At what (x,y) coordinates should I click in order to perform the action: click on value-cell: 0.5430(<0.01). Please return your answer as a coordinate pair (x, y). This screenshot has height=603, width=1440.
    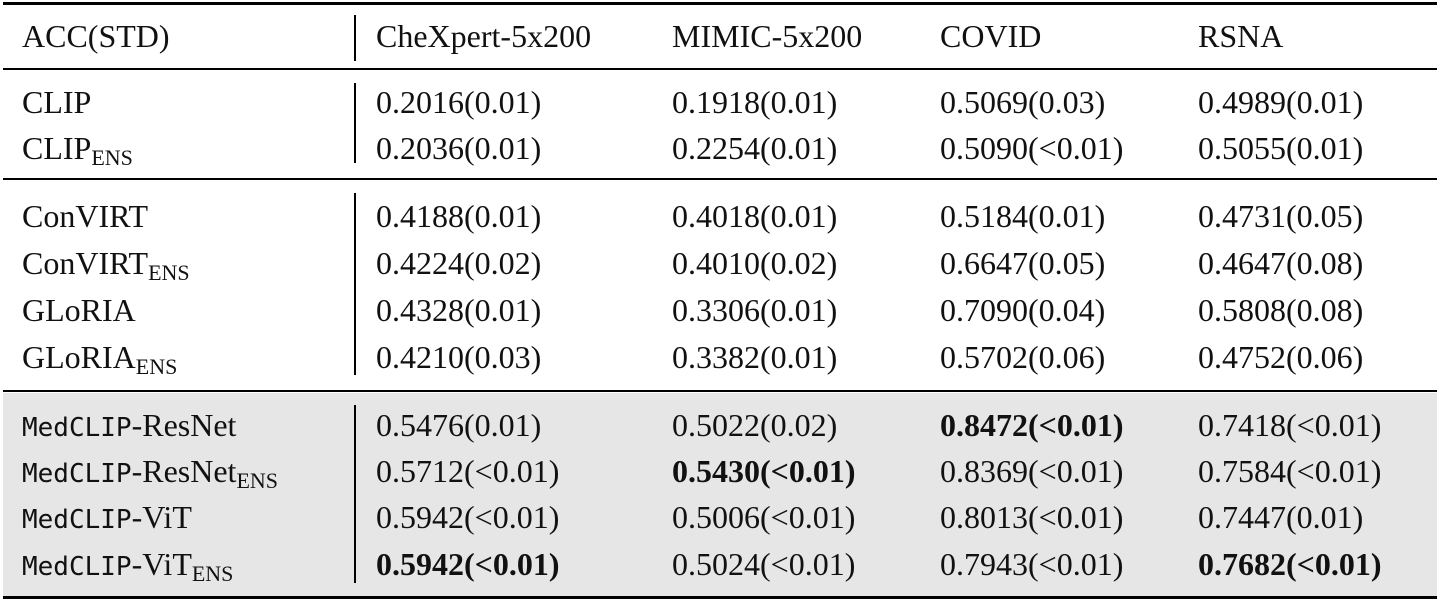
    Looking at the image, I should click on (764, 471).